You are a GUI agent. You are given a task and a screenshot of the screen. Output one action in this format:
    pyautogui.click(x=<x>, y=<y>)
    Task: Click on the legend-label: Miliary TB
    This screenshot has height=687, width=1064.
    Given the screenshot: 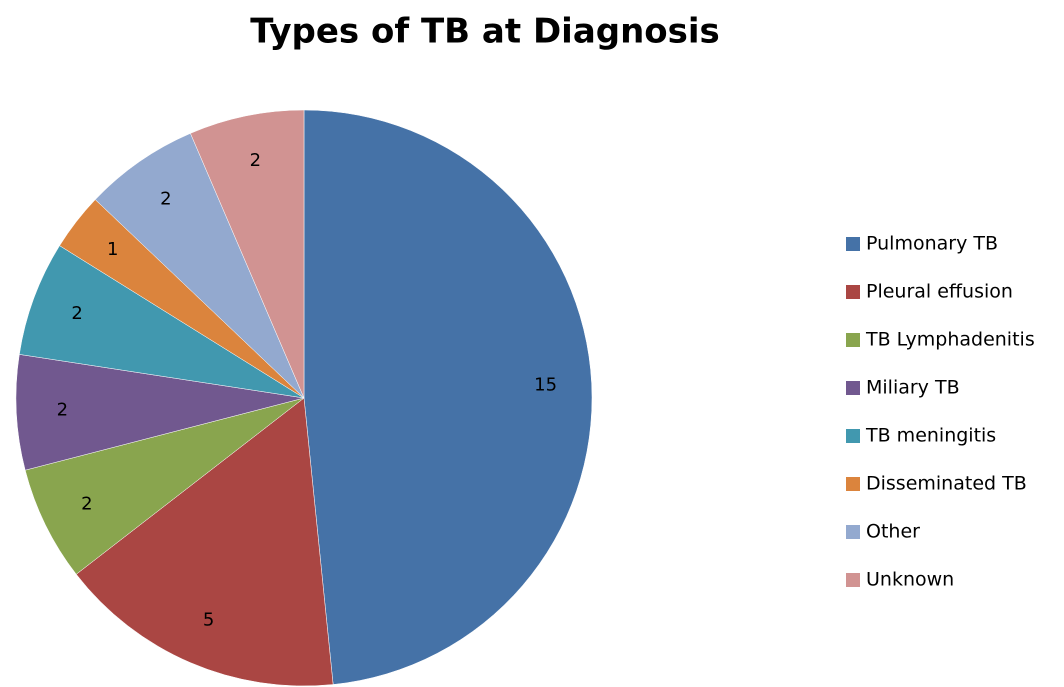 What is the action you would take?
    pyautogui.click(x=913, y=388)
    